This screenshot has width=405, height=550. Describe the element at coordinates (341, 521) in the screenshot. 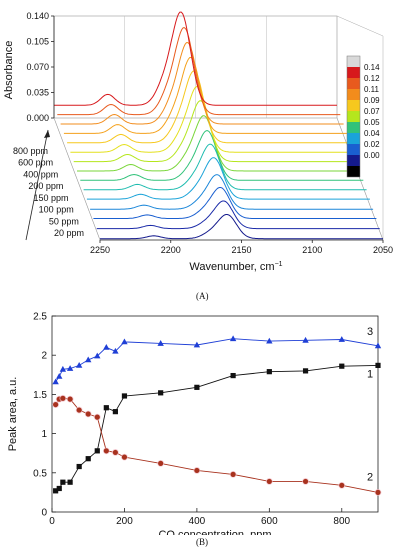

I see `x-tick-label: 800` at that location.